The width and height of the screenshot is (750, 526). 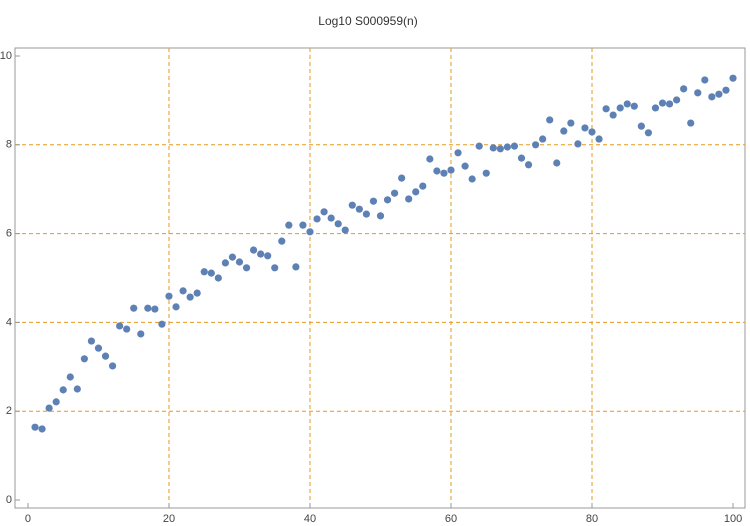 What do you see at coordinates (592, 519) in the screenshot?
I see `x-tick-label: 80` at bounding box center [592, 519].